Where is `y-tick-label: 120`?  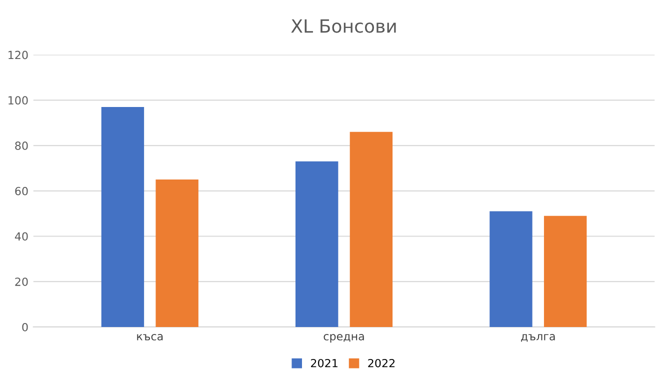 y-tick-label: 120 is located at coordinates (18, 55).